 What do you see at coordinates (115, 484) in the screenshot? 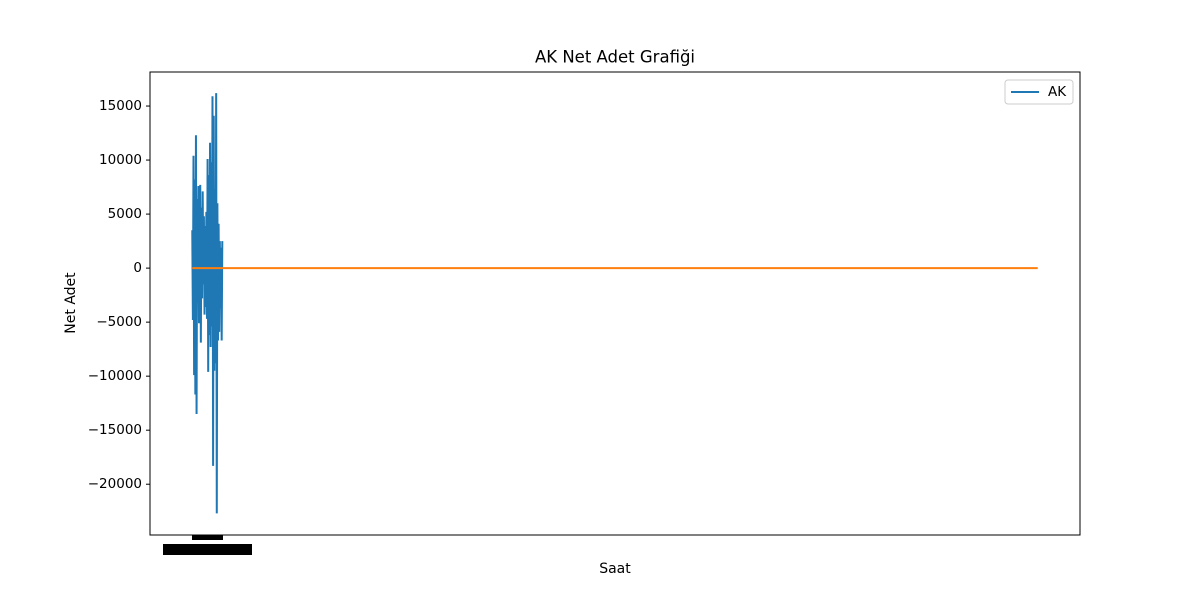
I see `y-tick-label: −20000` at bounding box center [115, 484].